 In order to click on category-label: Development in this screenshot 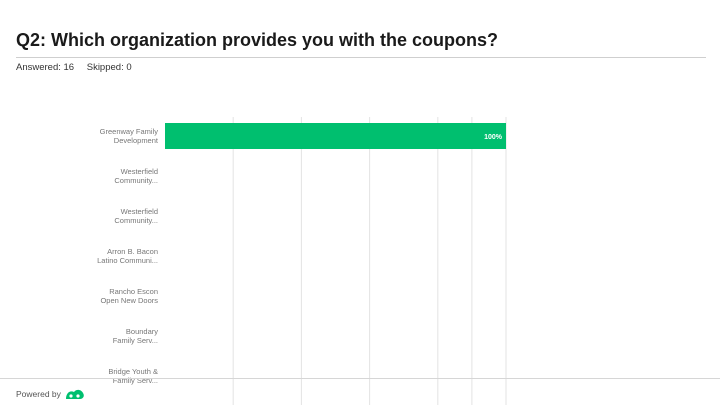, I will do `click(136, 140)`.